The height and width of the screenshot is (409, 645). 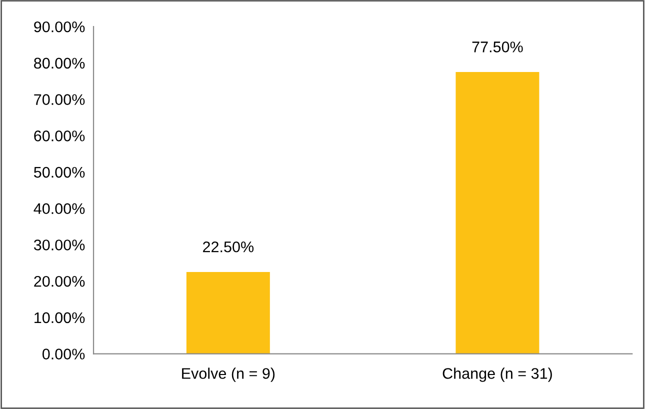 I want to click on y-tick-label: 90.00%, so click(x=59, y=26).